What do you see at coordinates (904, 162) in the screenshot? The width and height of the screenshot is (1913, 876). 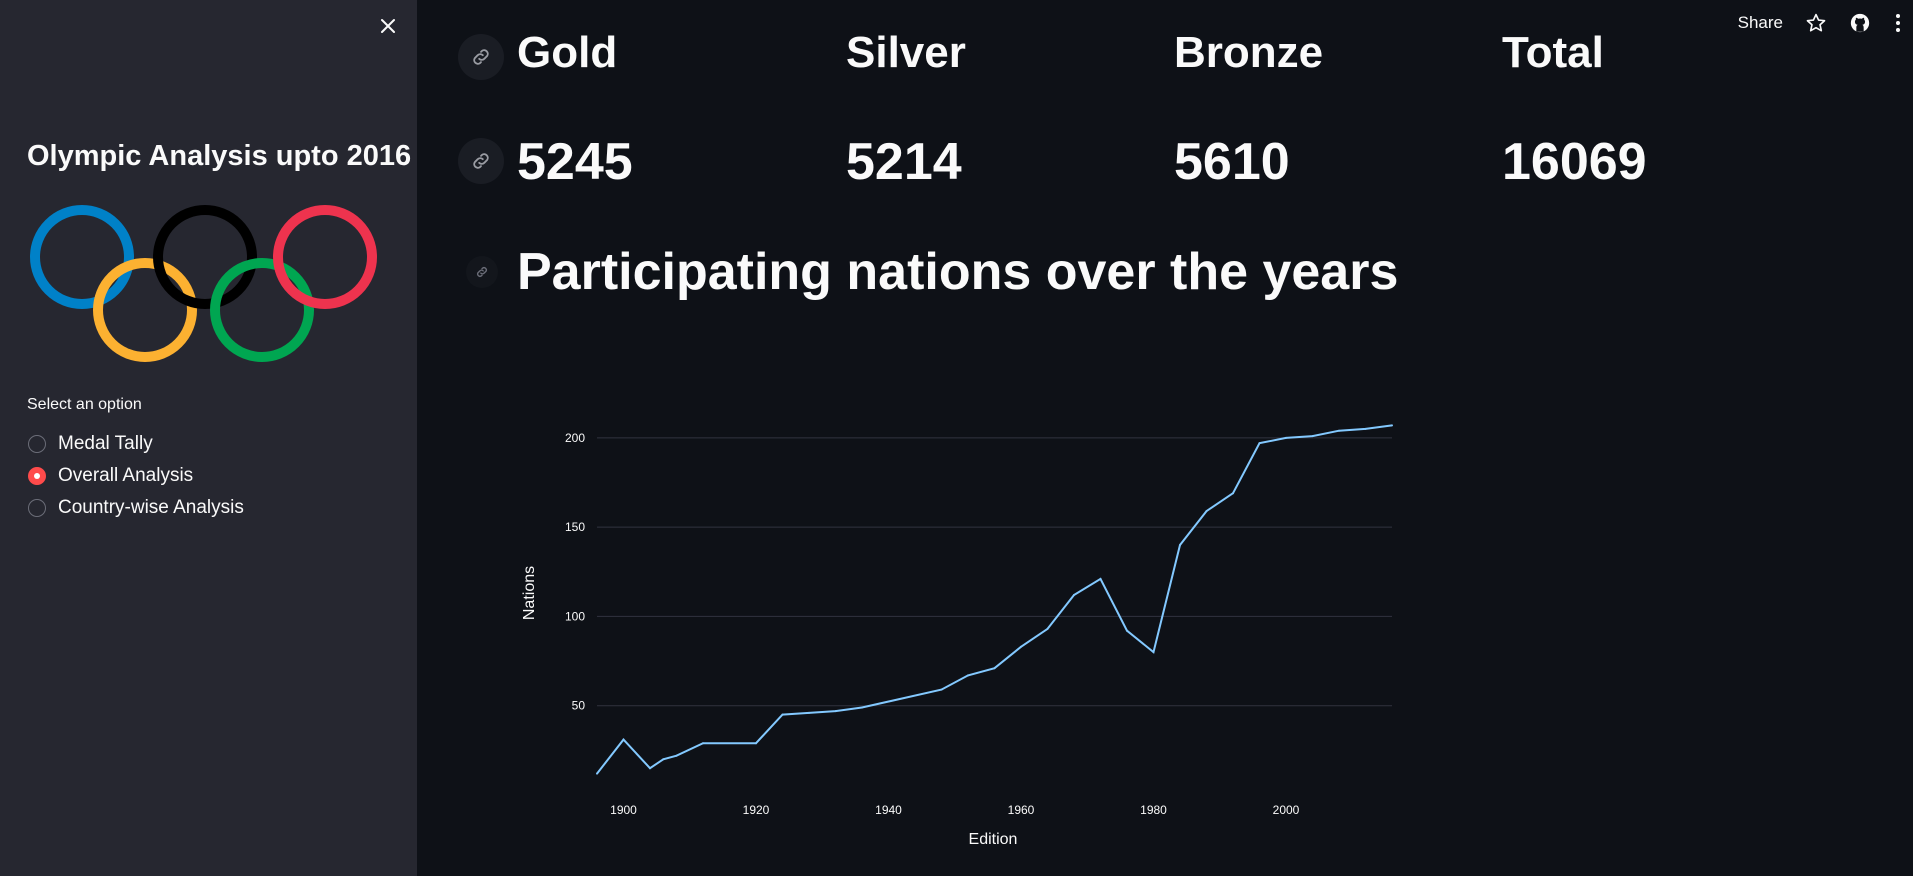 I see `metric-value-silver: 5214` at bounding box center [904, 162].